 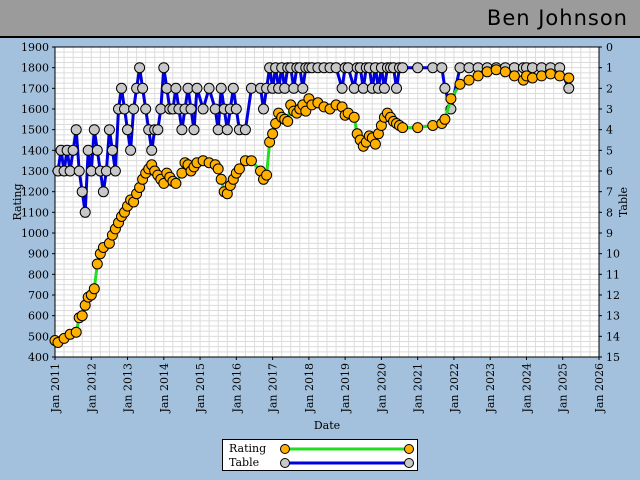 I want to click on x-tick-label: Jan 2020, so click(x=381, y=388).